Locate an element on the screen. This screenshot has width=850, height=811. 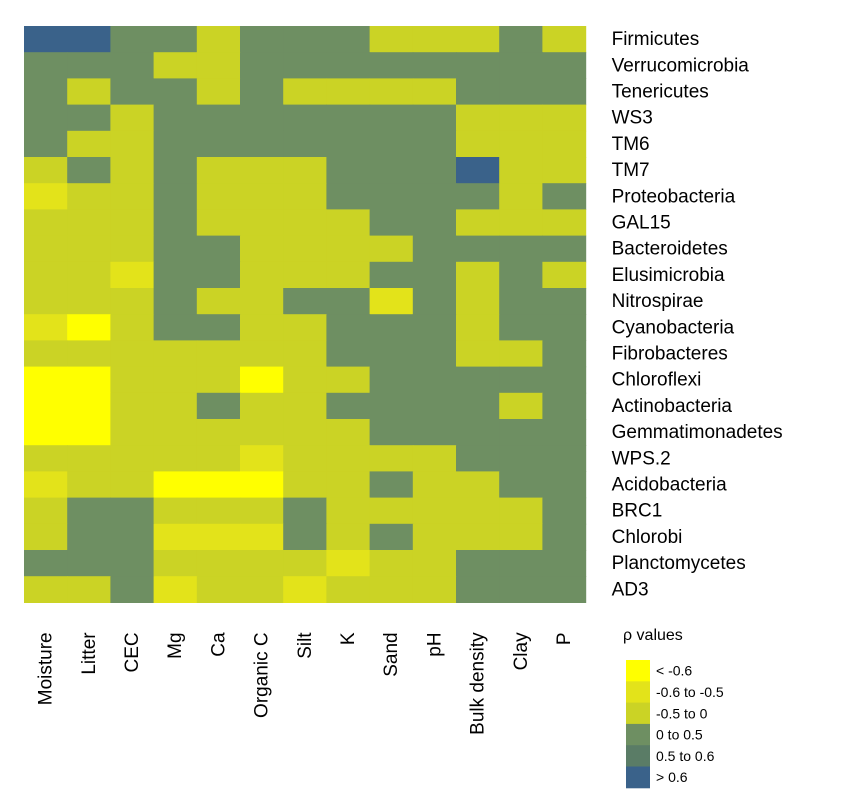
column-label: pH is located at coordinates (434, 644).